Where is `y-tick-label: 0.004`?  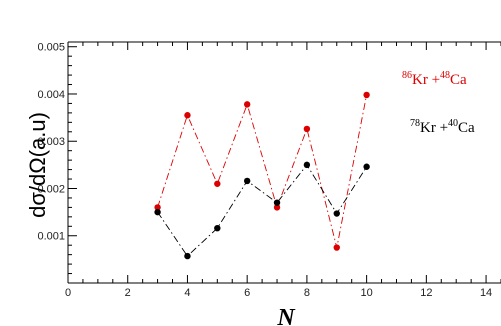 y-tick-label: 0.004 is located at coordinates (51, 95).